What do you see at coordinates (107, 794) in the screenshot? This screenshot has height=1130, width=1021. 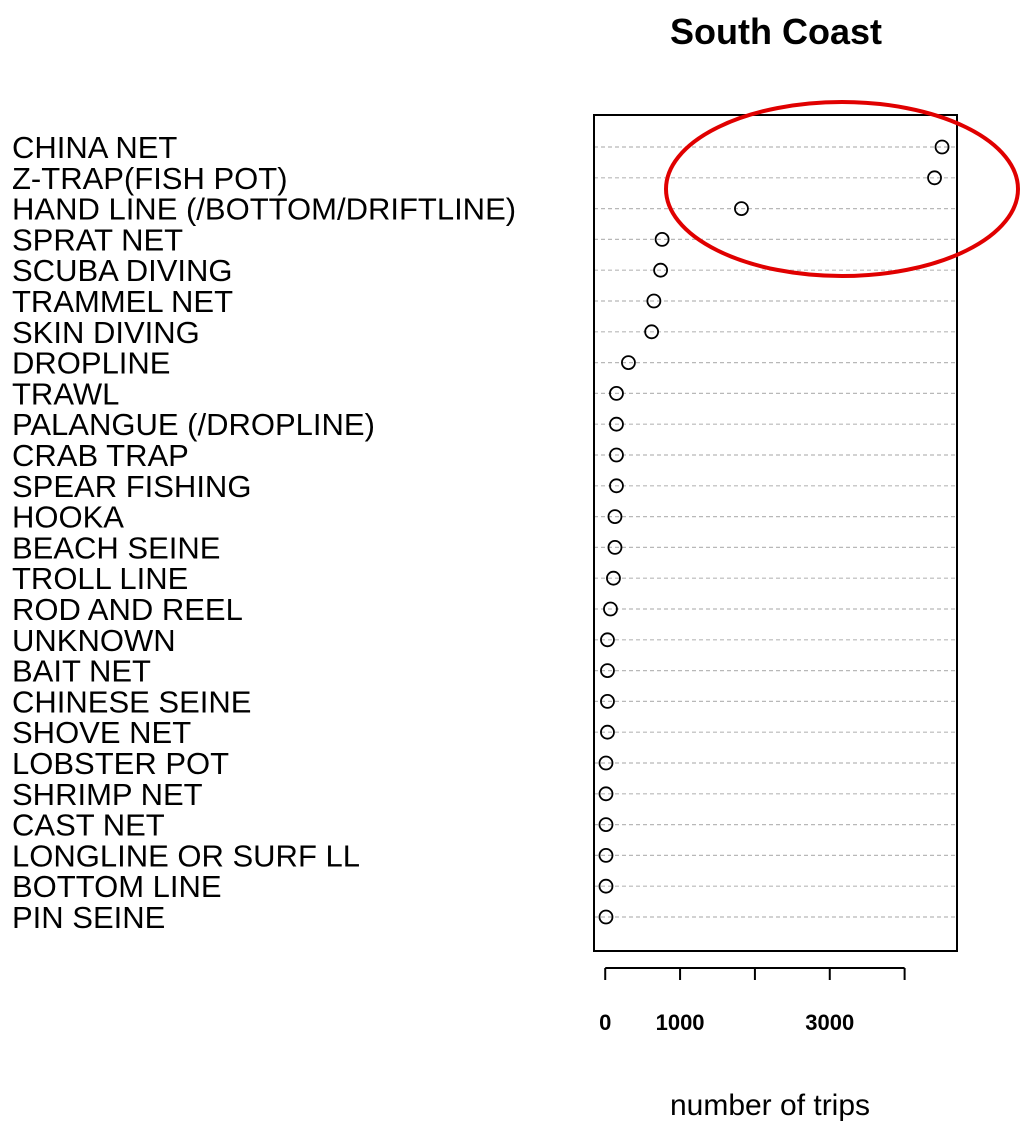 I see `category-label: SHRIMP NET` at bounding box center [107, 794].